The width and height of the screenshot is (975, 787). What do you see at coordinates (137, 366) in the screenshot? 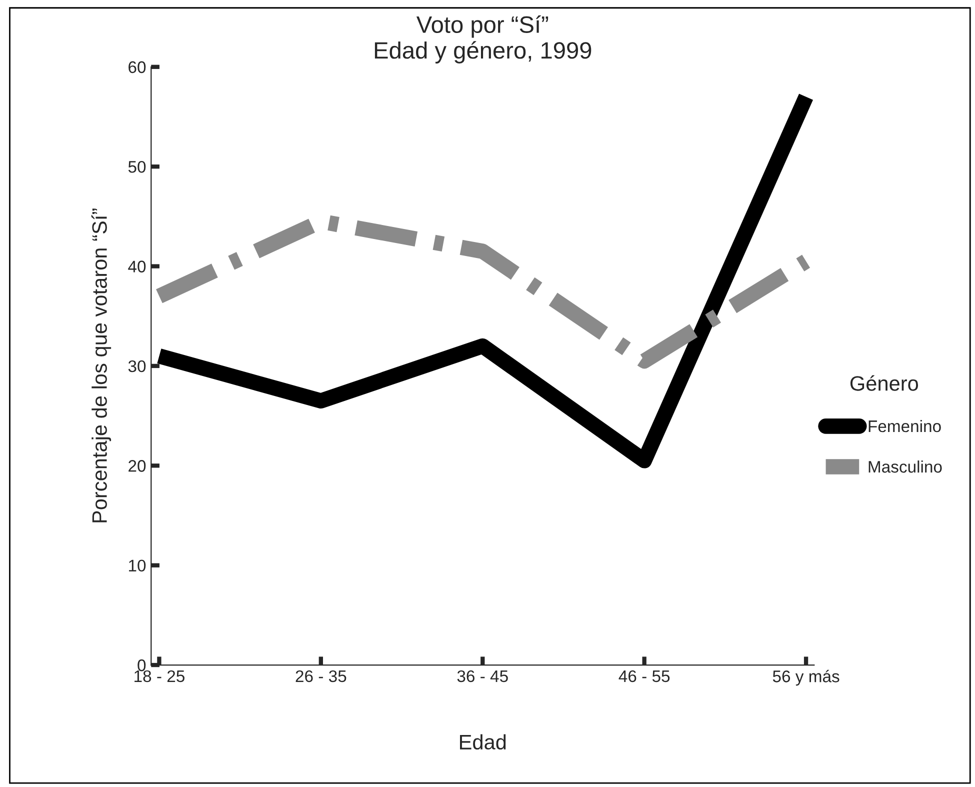
I see `y-tick-label: 30` at bounding box center [137, 366].